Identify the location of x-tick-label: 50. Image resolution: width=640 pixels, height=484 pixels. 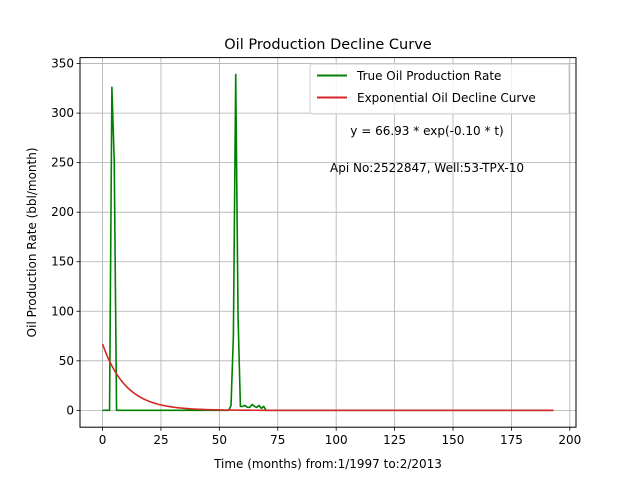
(219, 440).